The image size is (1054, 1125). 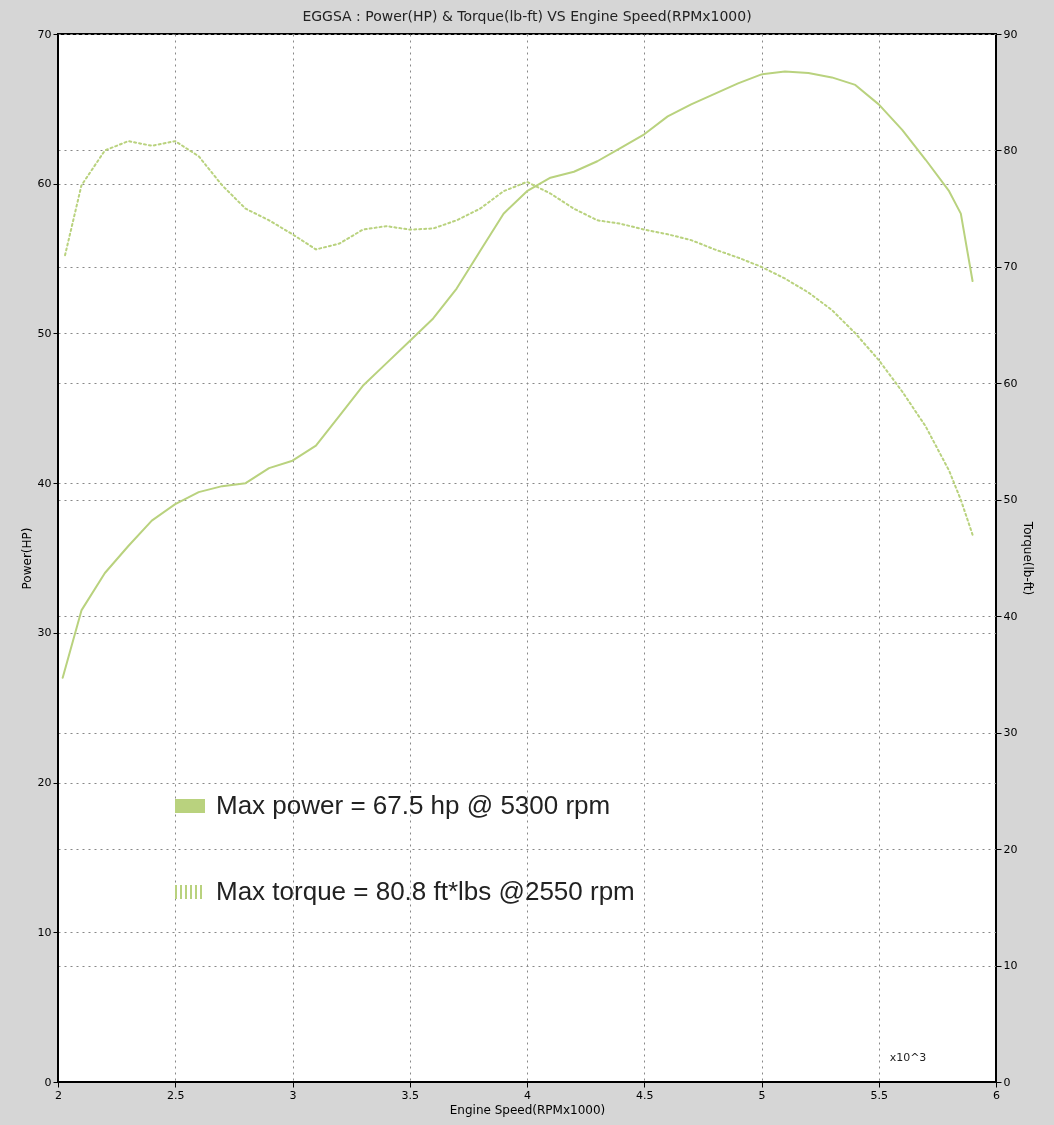 What do you see at coordinates (1010, 34) in the screenshot?
I see `y2-tick-label: 90` at bounding box center [1010, 34].